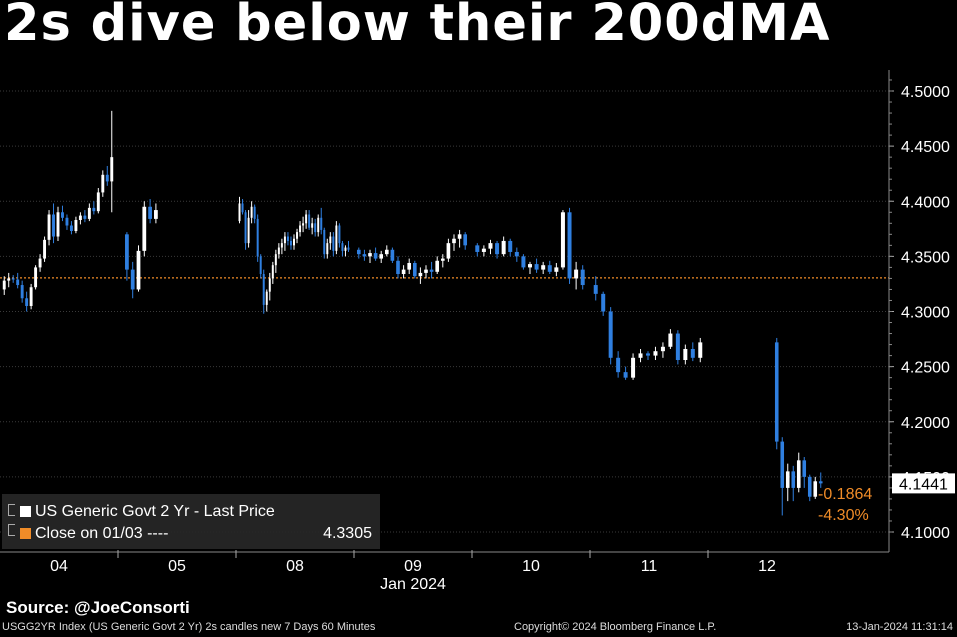  I want to click on change-percent: -4.30%, so click(843, 515).